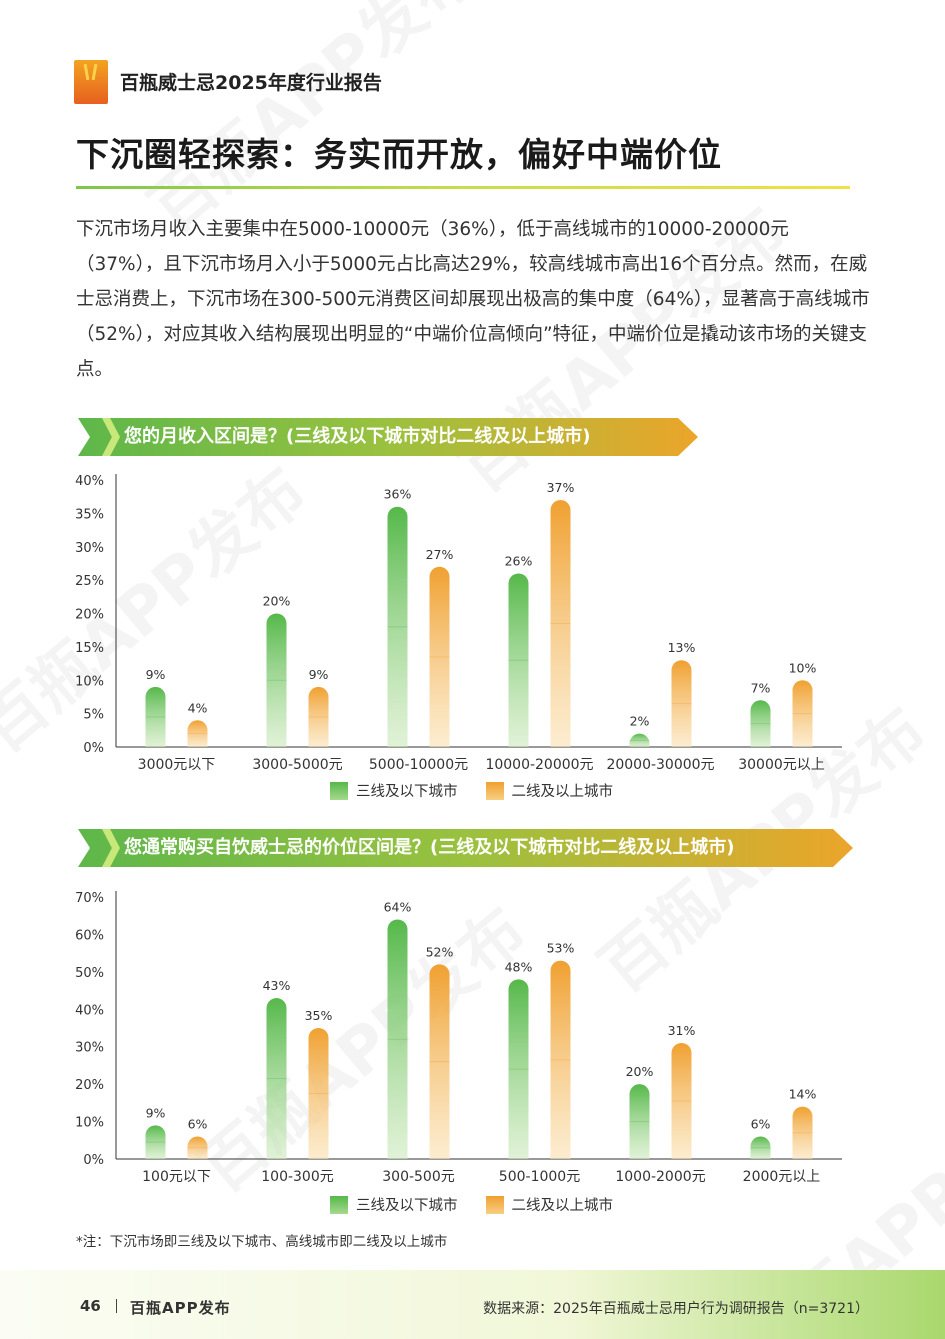  Describe the element at coordinates (682, 647) in the screenshot. I see `data-label: 13%` at that location.